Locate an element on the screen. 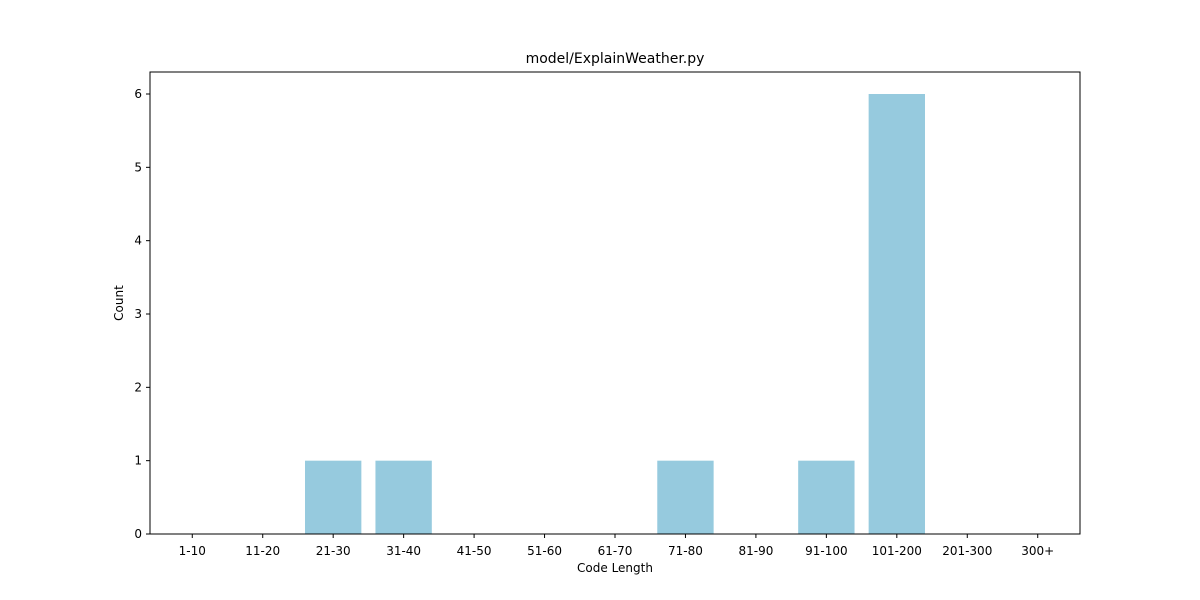  y-tick-label: 3 is located at coordinates (138, 314).